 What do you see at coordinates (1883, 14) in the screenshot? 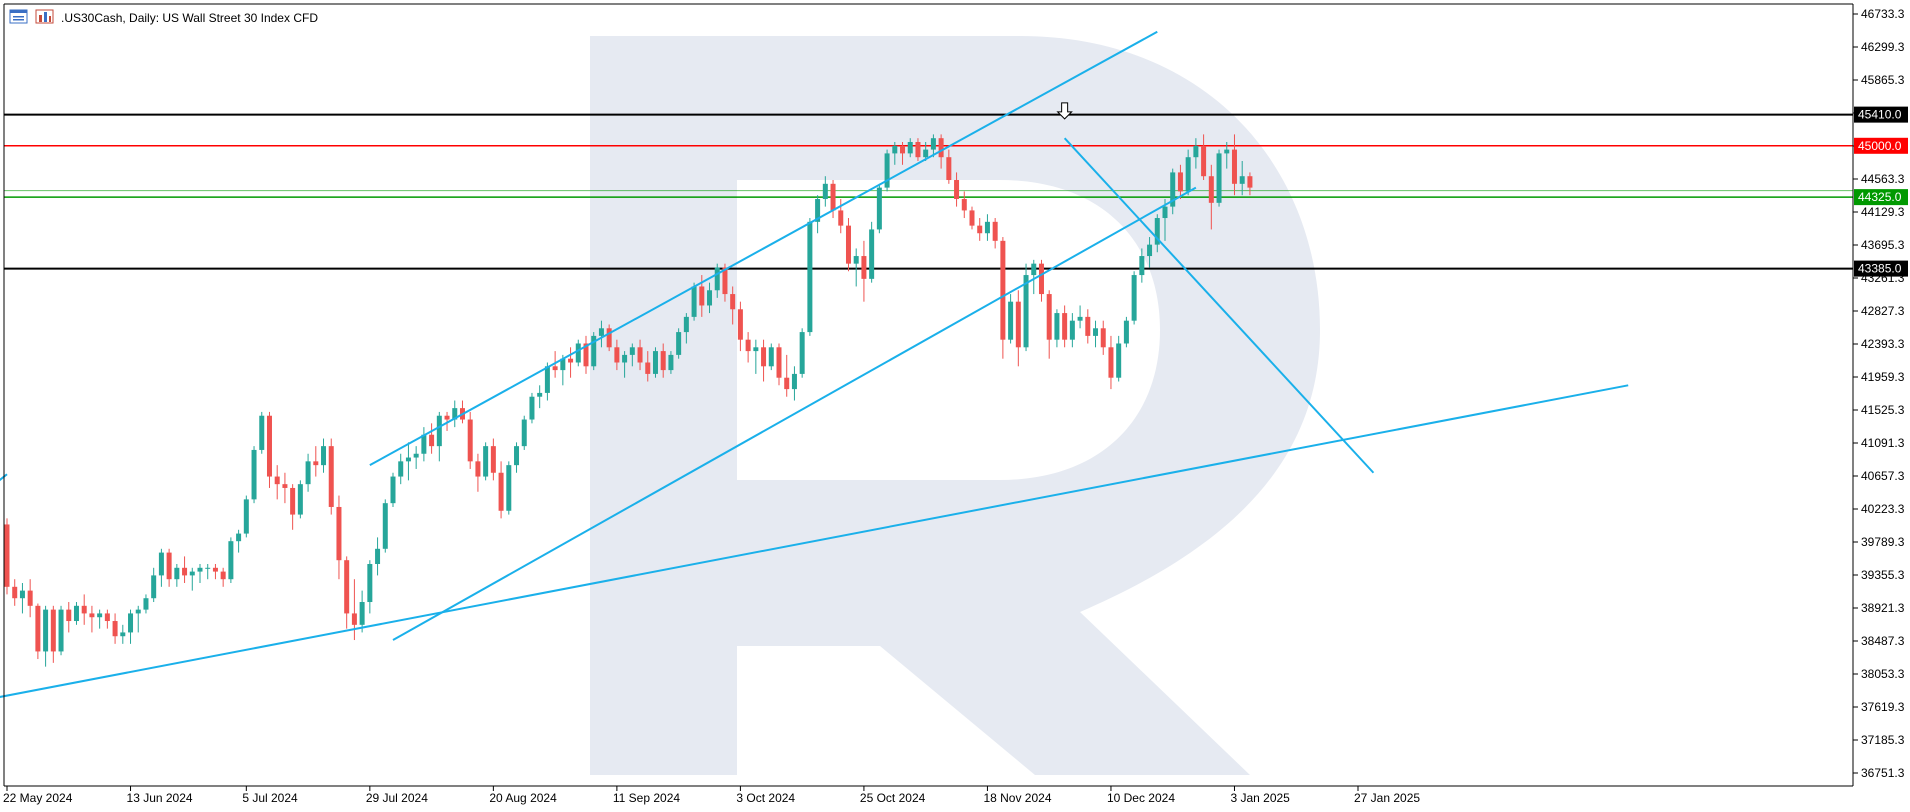
I see `y-tick-label: 46733.3` at bounding box center [1883, 14].